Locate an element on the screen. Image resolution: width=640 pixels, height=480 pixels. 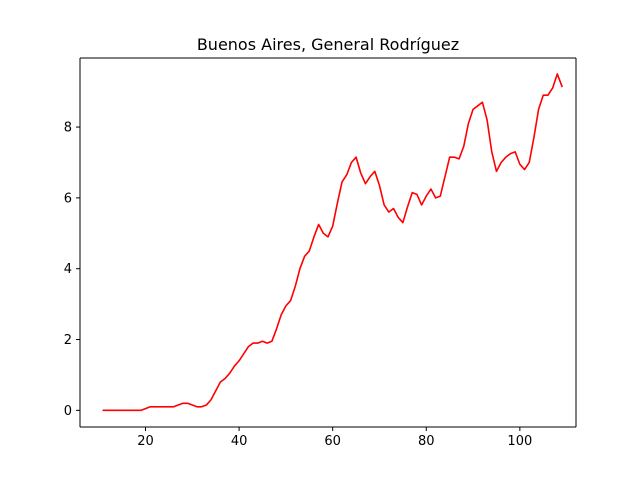
y-tick-label: 6 is located at coordinates (68, 198).